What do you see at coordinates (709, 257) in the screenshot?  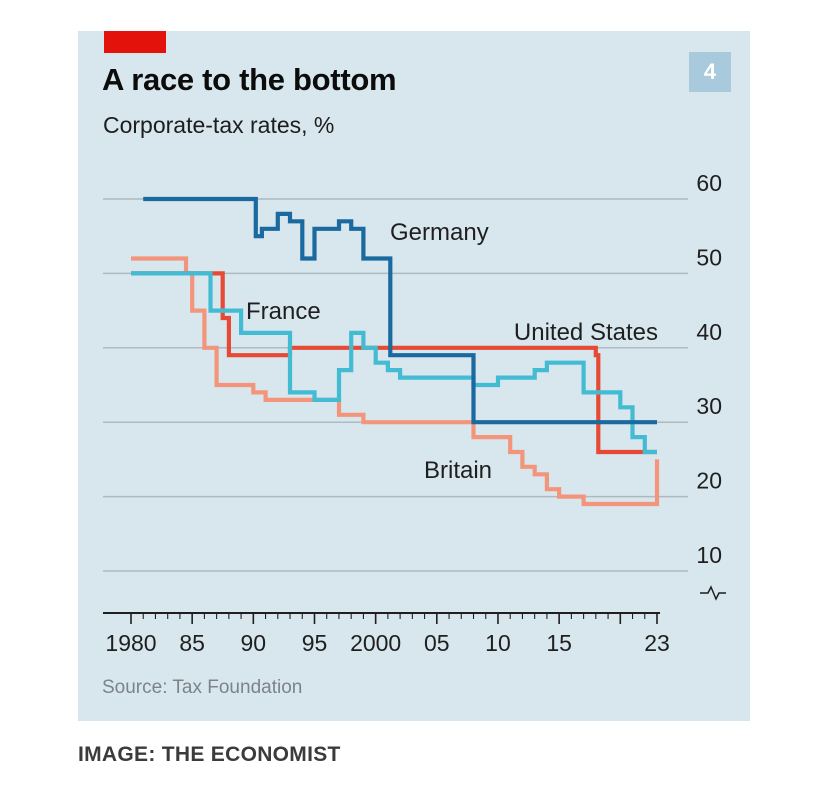 I see `y-tick-label-50: 50` at bounding box center [709, 257].